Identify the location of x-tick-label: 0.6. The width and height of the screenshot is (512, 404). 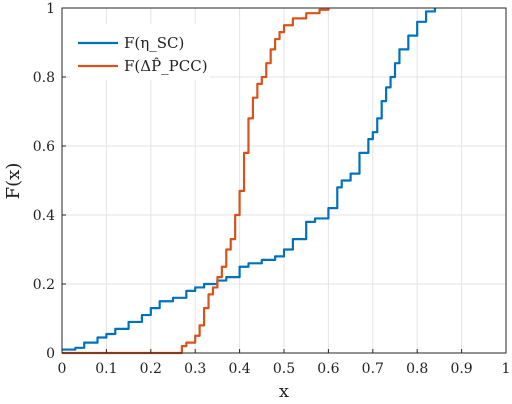
(328, 369).